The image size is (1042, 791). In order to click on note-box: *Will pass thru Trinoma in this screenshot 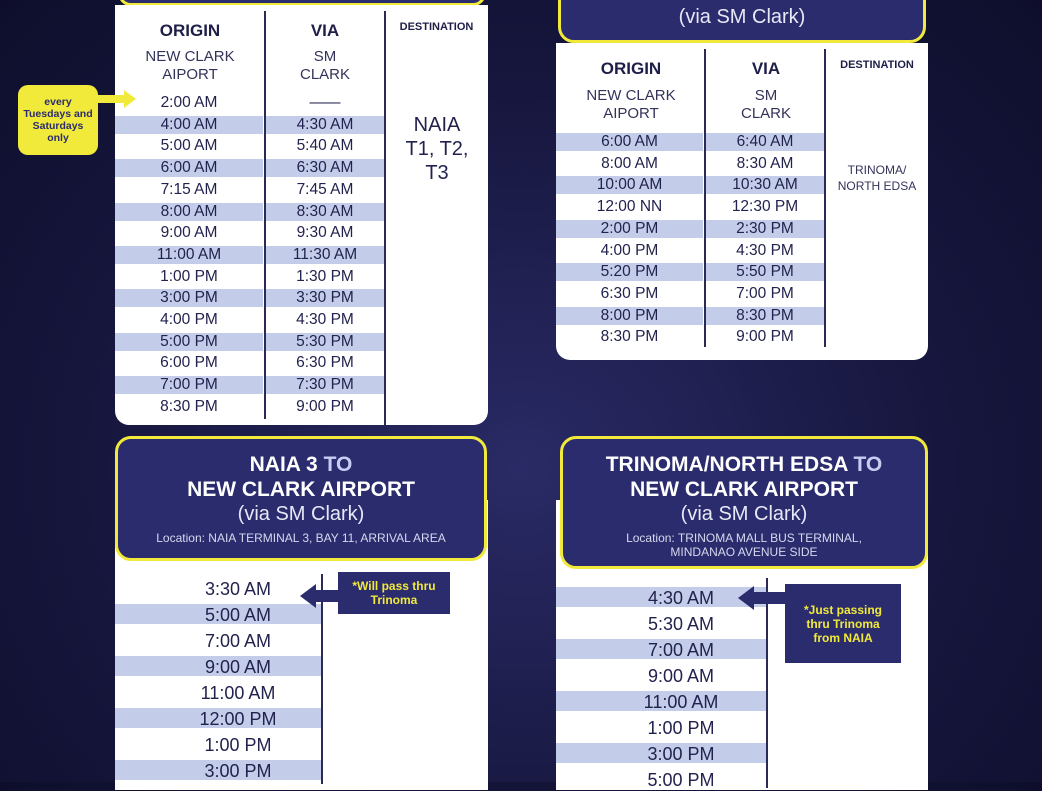, I will do `click(394, 593)`.